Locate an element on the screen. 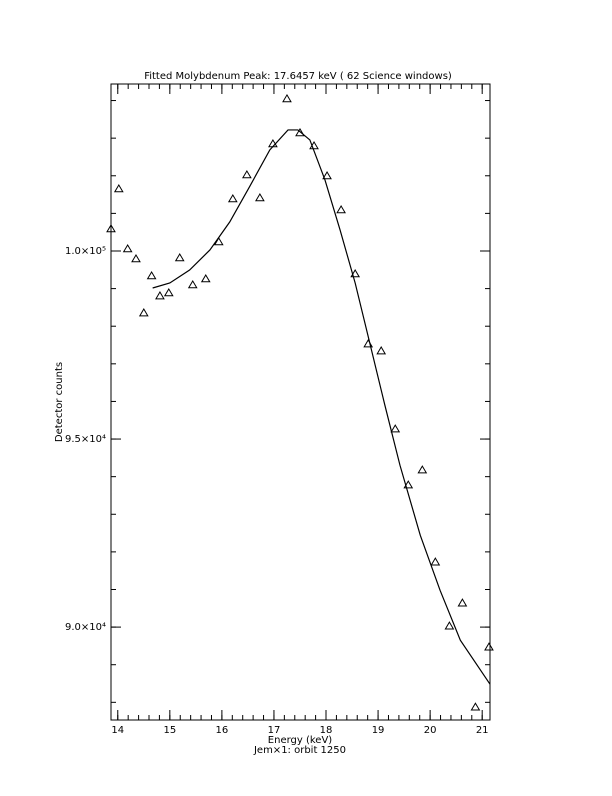  x-tick-label: 15 is located at coordinates (169, 730).